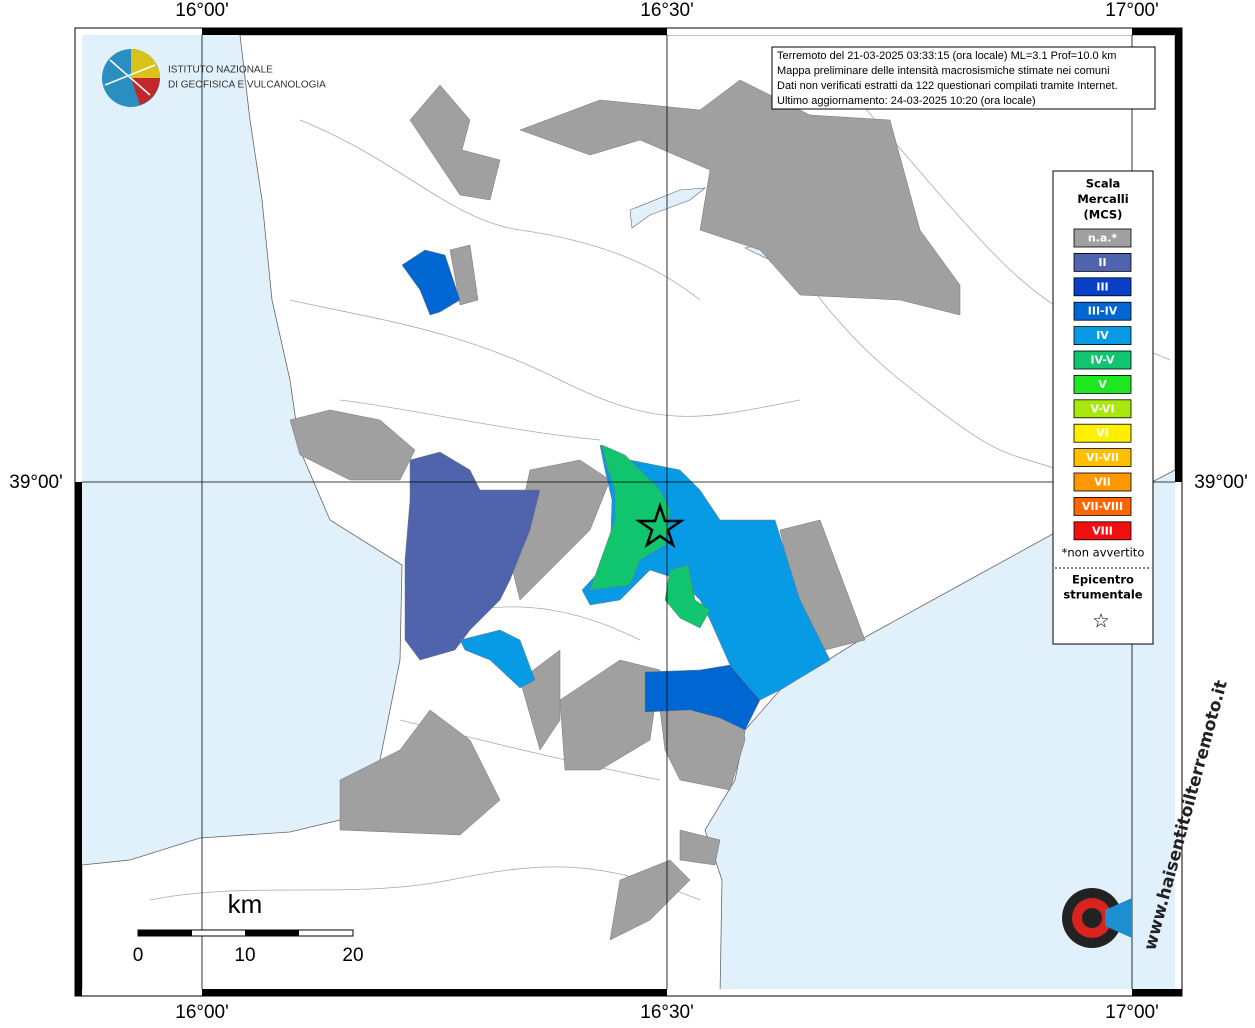  I want to click on legend-title: (MCS), so click(1103, 215).